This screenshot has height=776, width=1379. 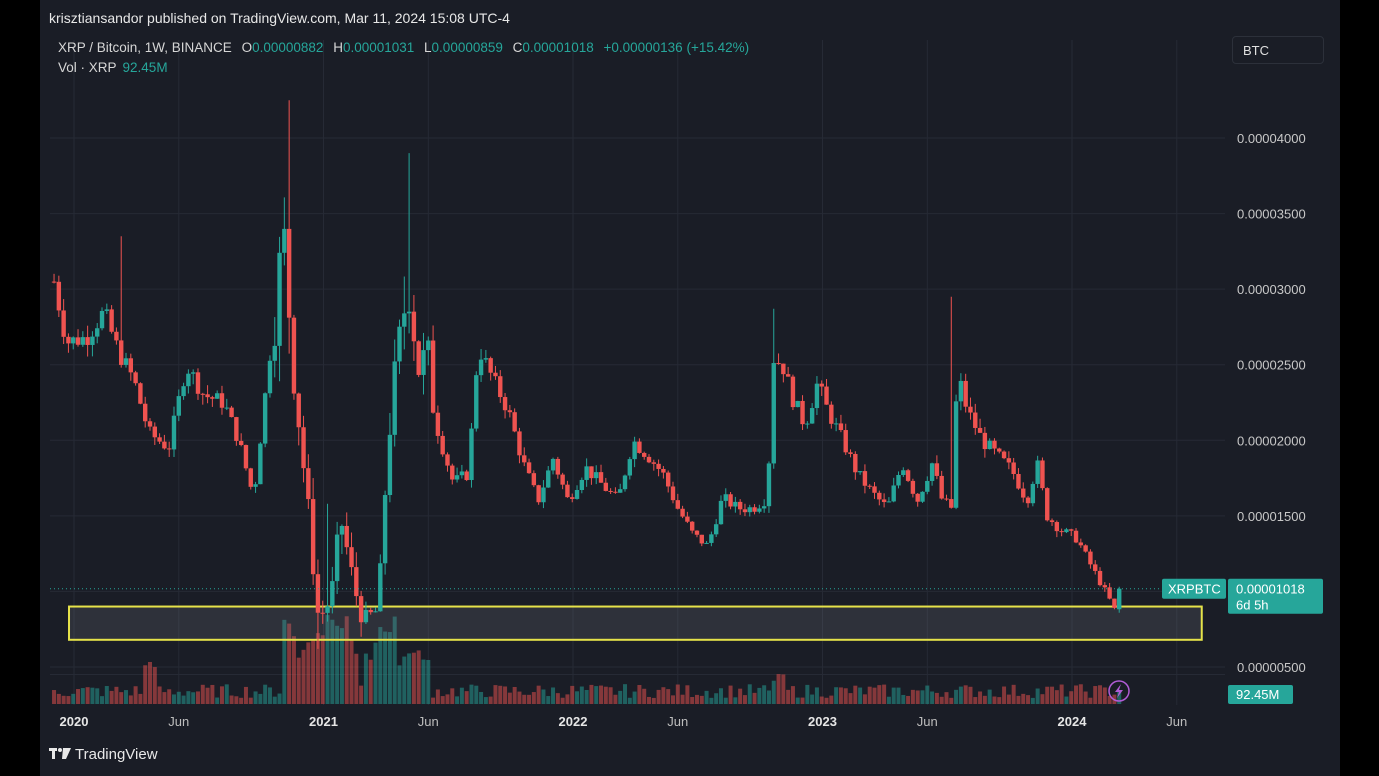 I want to click on tradingview-logo: TradingView, so click(x=103, y=754).